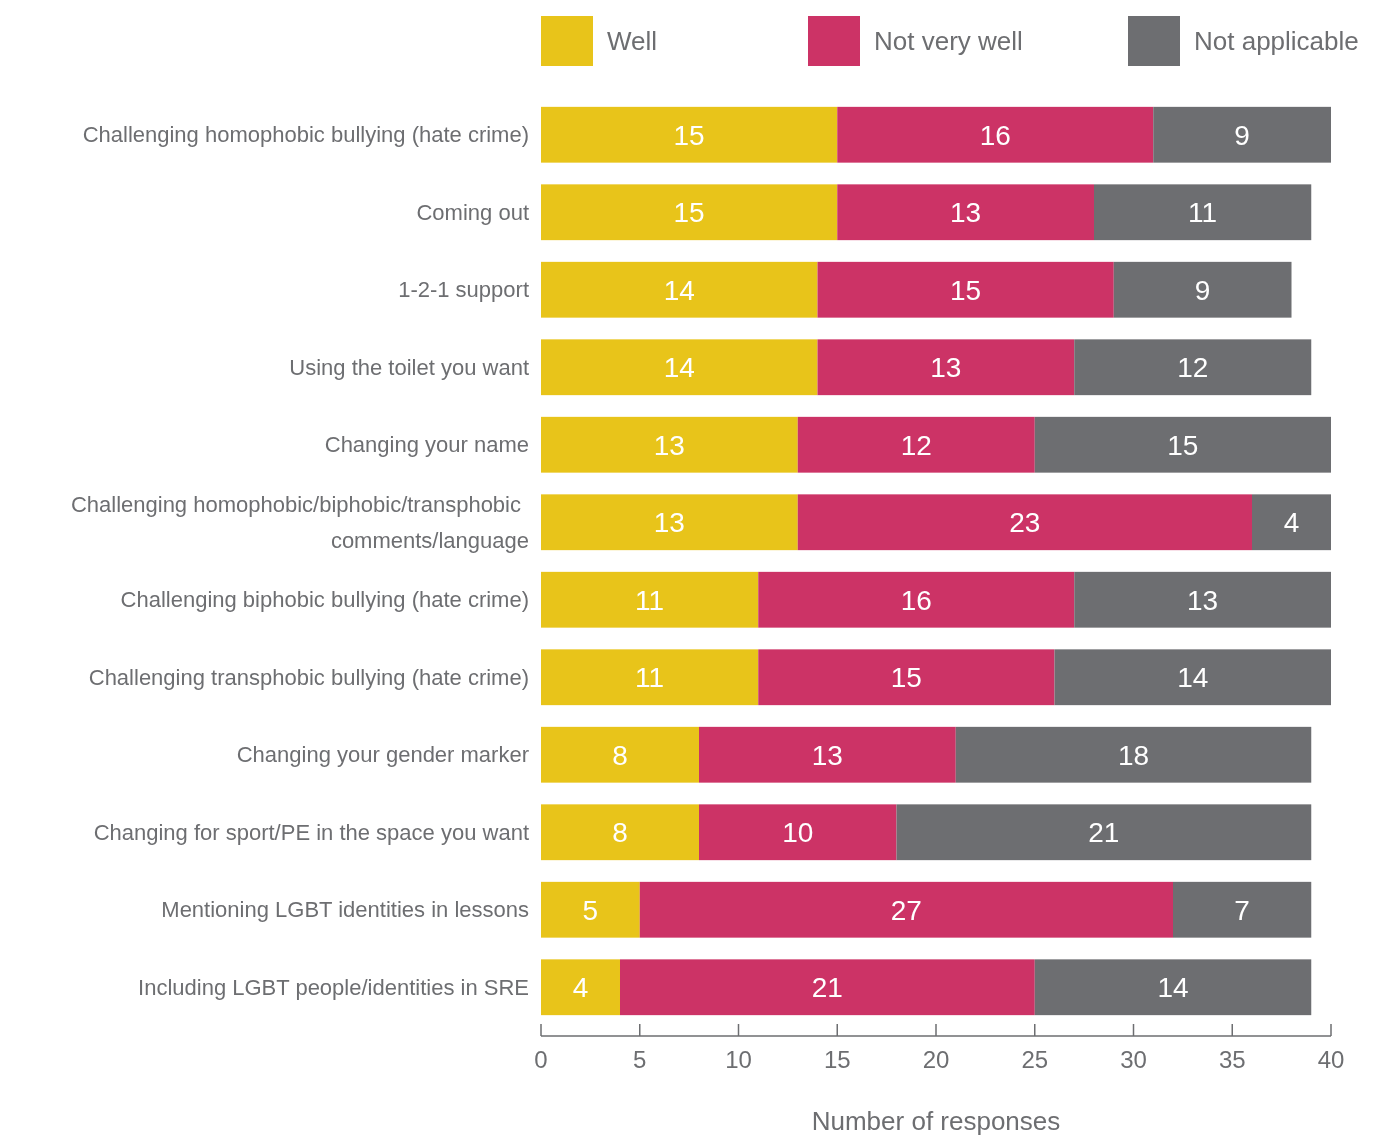 The width and height of the screenshot is (1376, 1146). What do you see at coordinates (936, 1121) in the screenshot?
I see `x-axis-title: Number of responses` at bounding box center [936, 1121].